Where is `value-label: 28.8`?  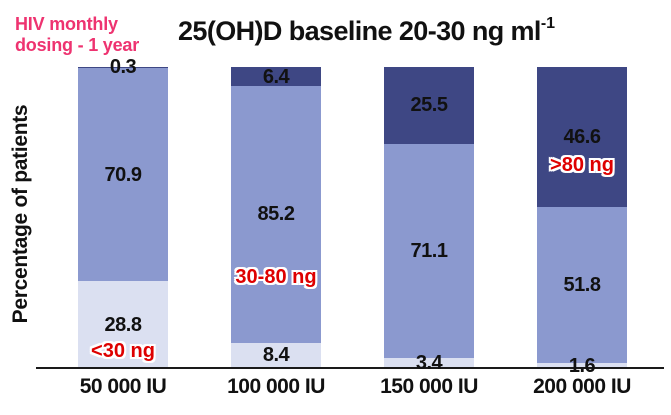 value-label: 28.8 is located at coordinates (123, 324).